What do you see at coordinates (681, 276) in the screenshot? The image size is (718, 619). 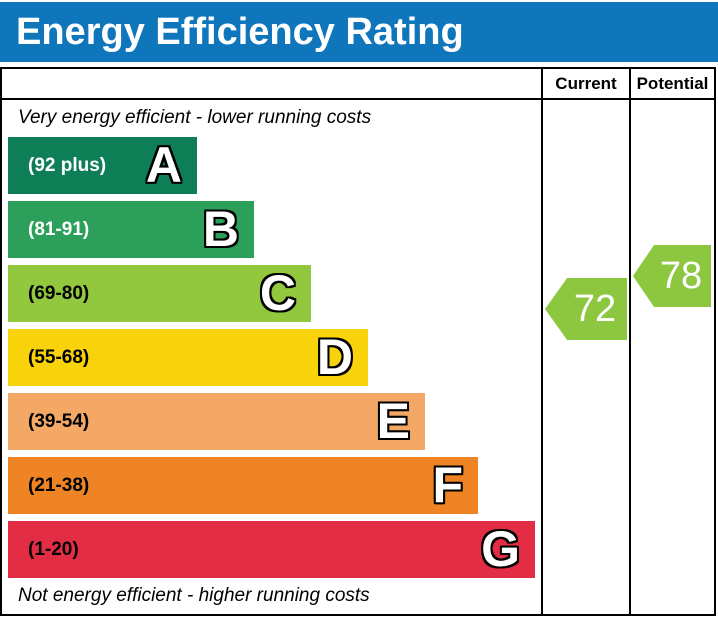 I see `potential-rating-value: 78` at bounding box center [681, 276].